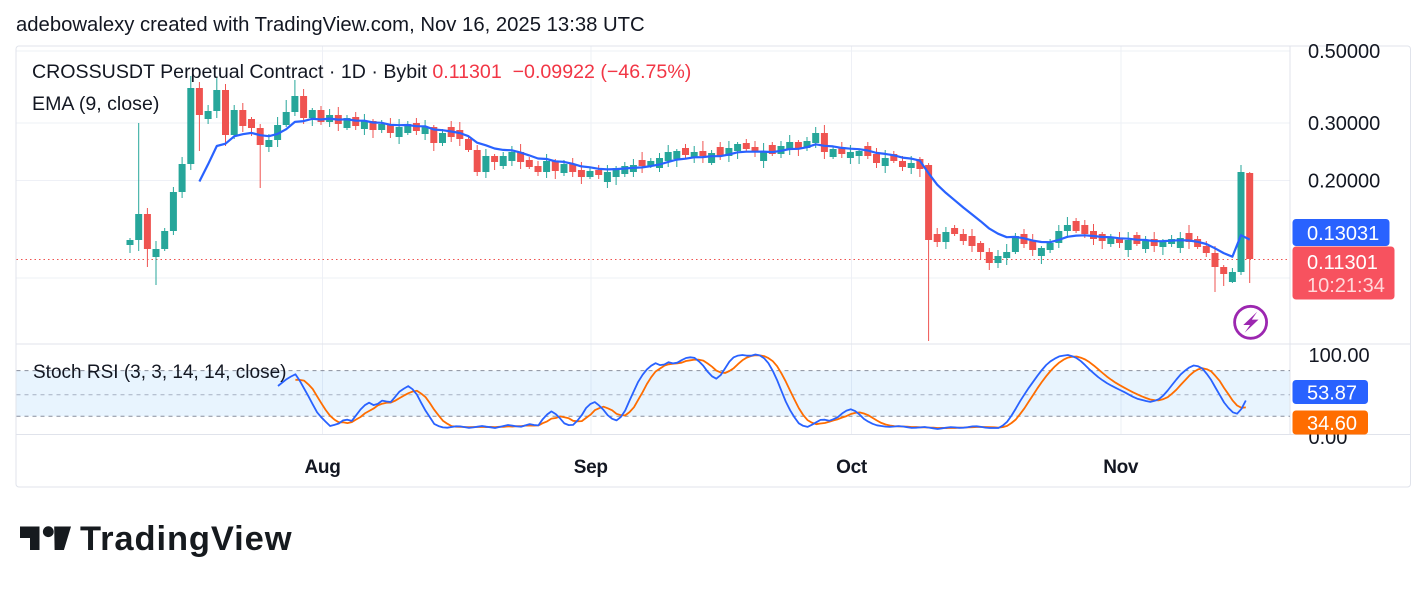 The height and width of the screenshot is (596, 1428). I want to click on svg-text: 53.87, so click(1332, 394).